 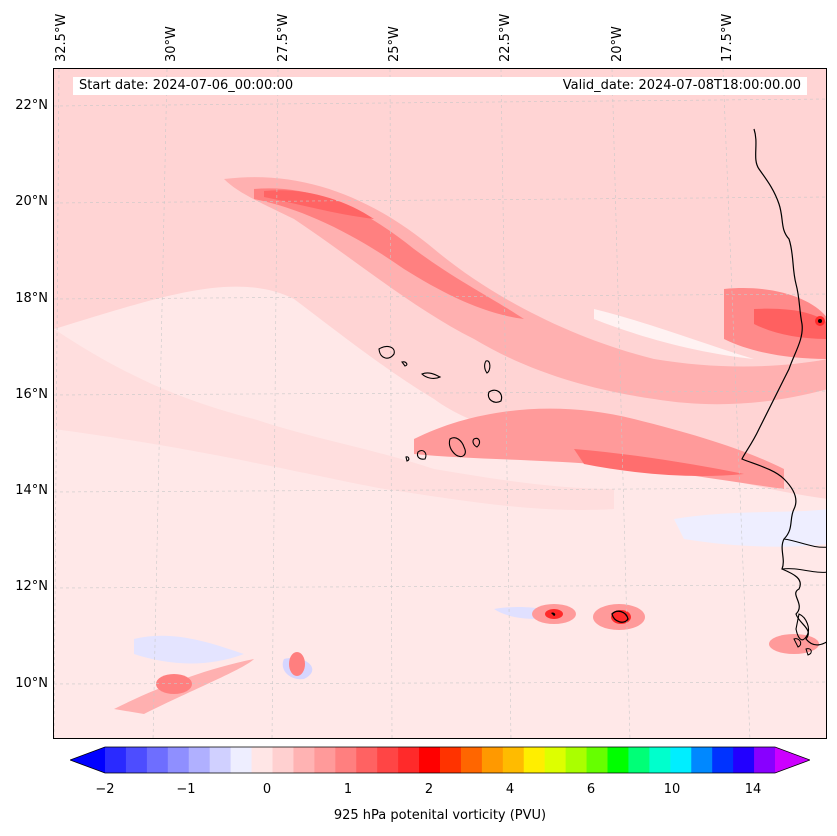 I want to click on colorbar-tick-neg1: −1, so click(x=186, y=789).